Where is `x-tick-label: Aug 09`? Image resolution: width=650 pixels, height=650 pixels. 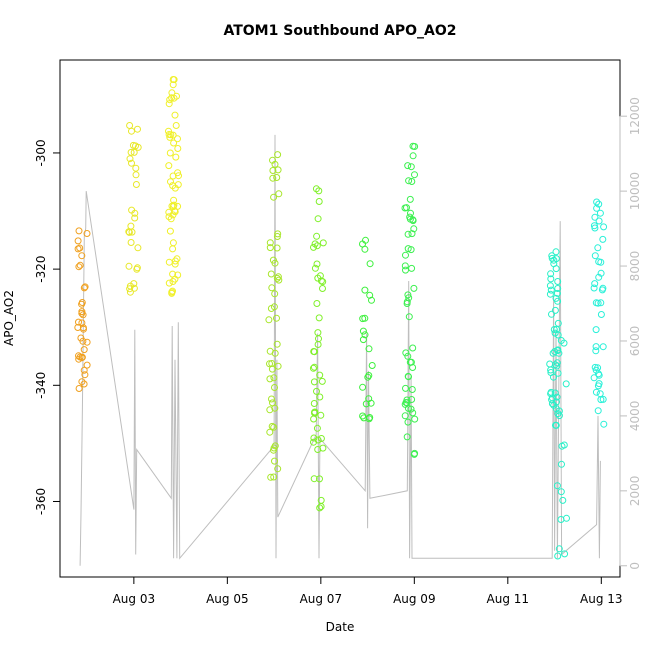
x-tick-label: Aug 09 is located at coordinates (414, 599).